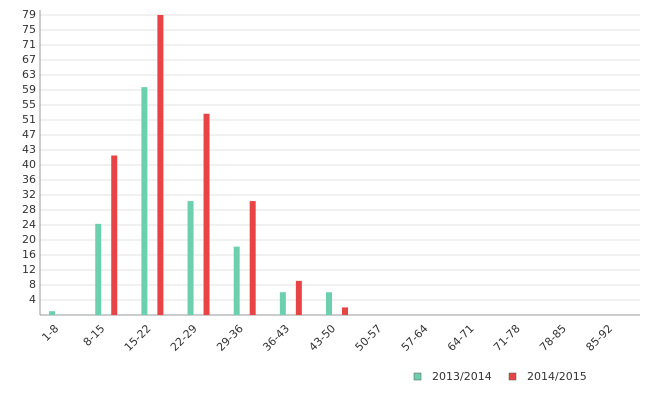 This screenshot has height=416, width=660. Describe the element at coordinates (32, 299) in the screenshot. I see `y-tick-label: 4` at that location.